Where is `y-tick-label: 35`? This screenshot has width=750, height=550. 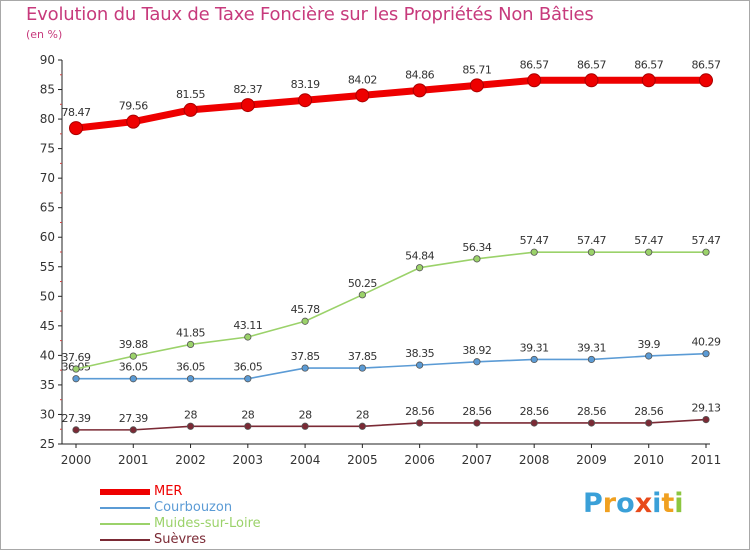 y-tick-label: 35 is located at coordinates (47, 385).